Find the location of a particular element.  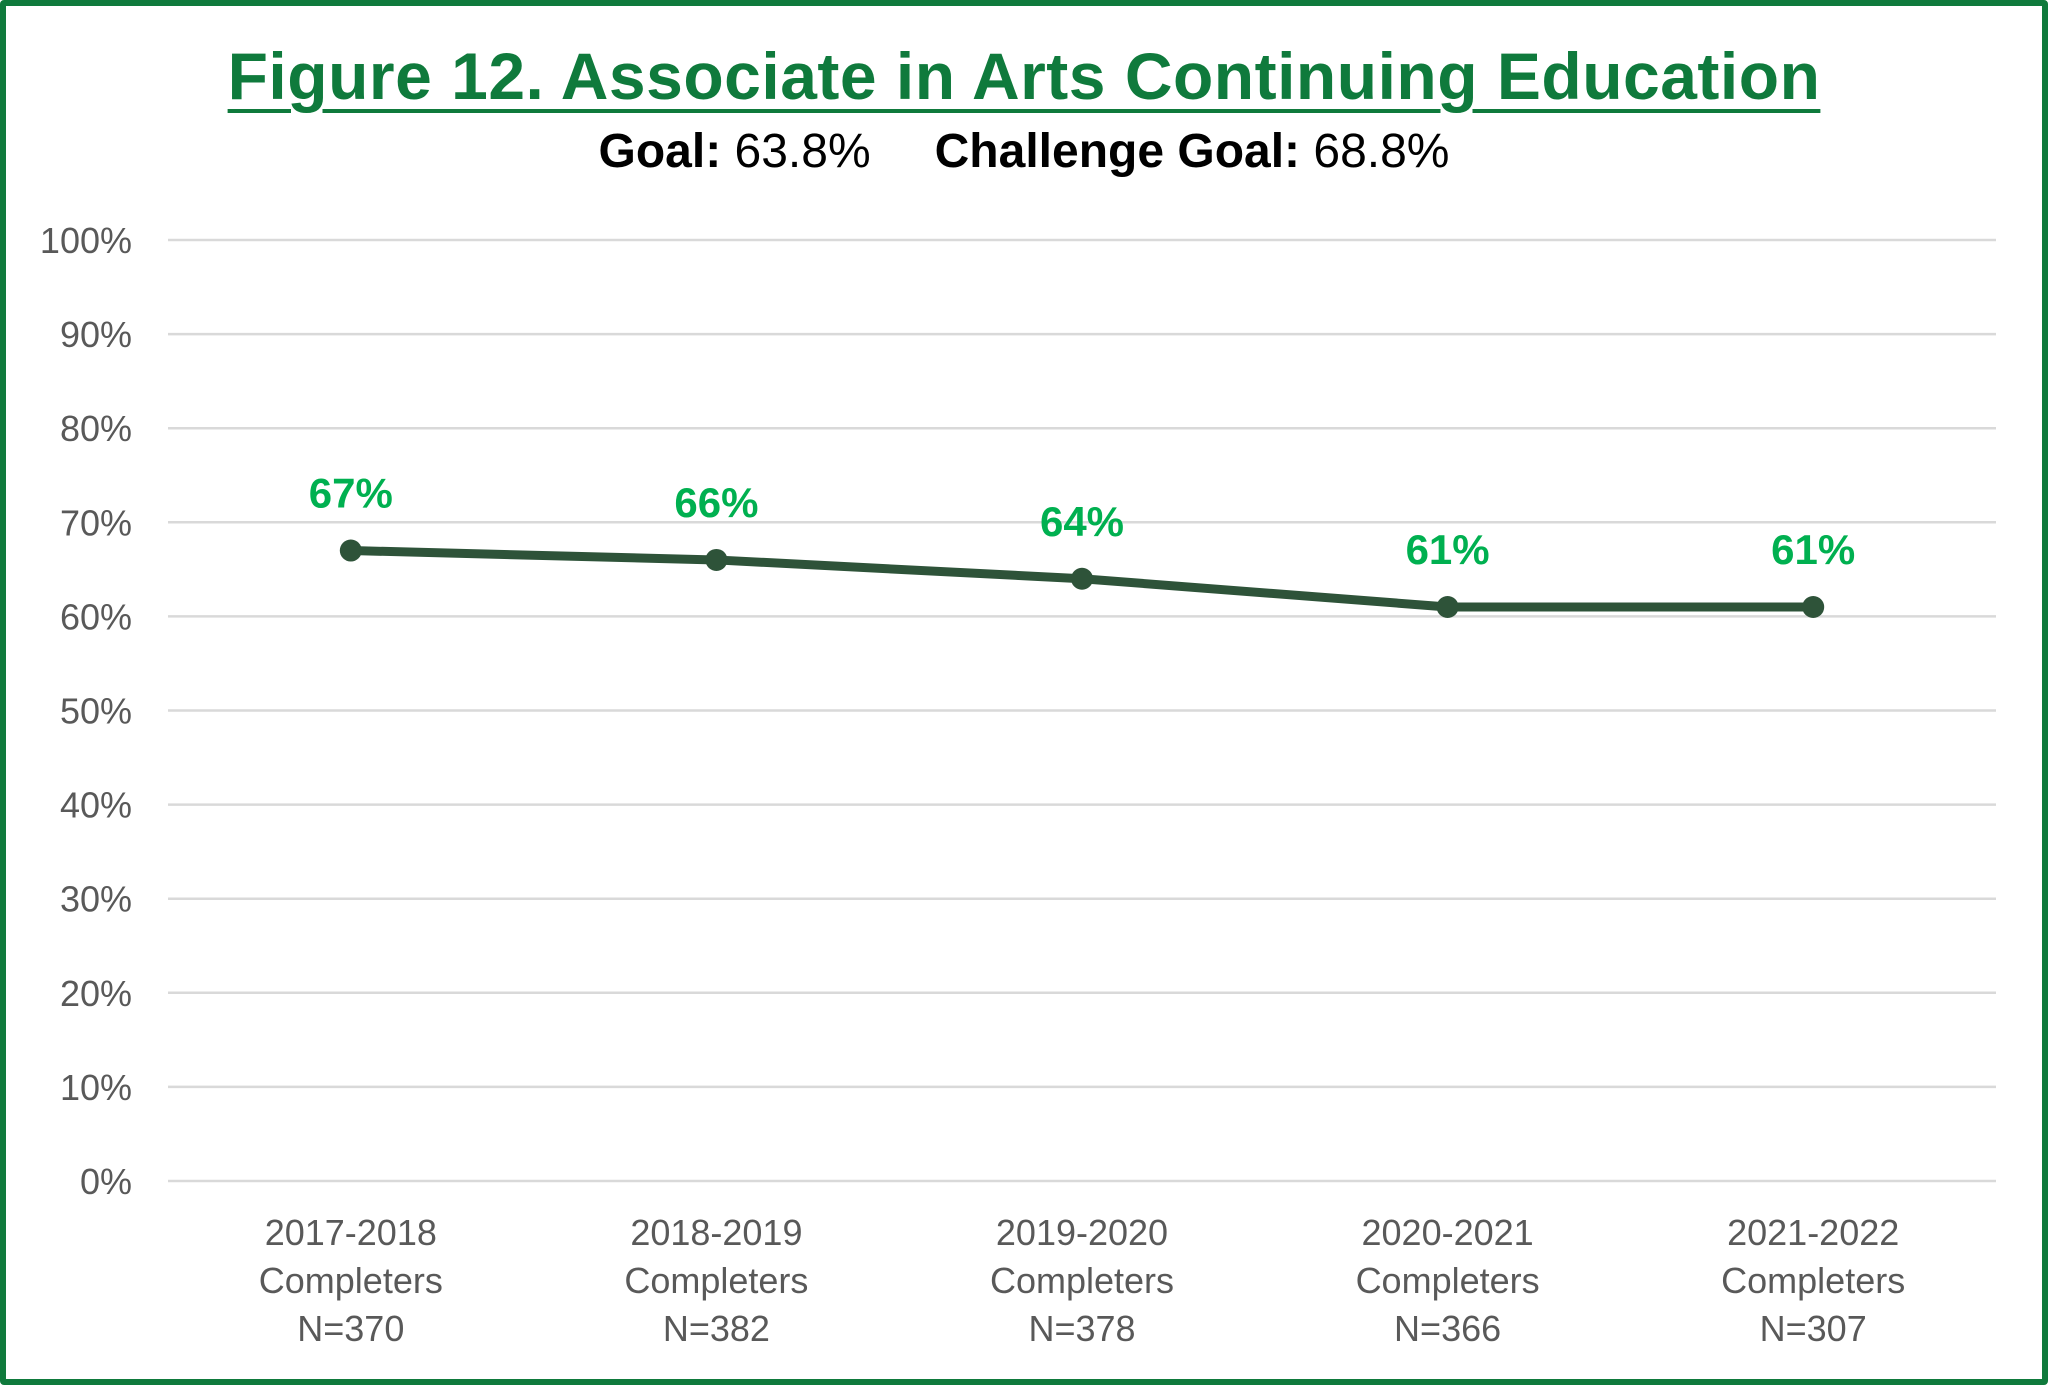

x-tick-line: 2019-2020 is located at coordinates (1082, 1232).